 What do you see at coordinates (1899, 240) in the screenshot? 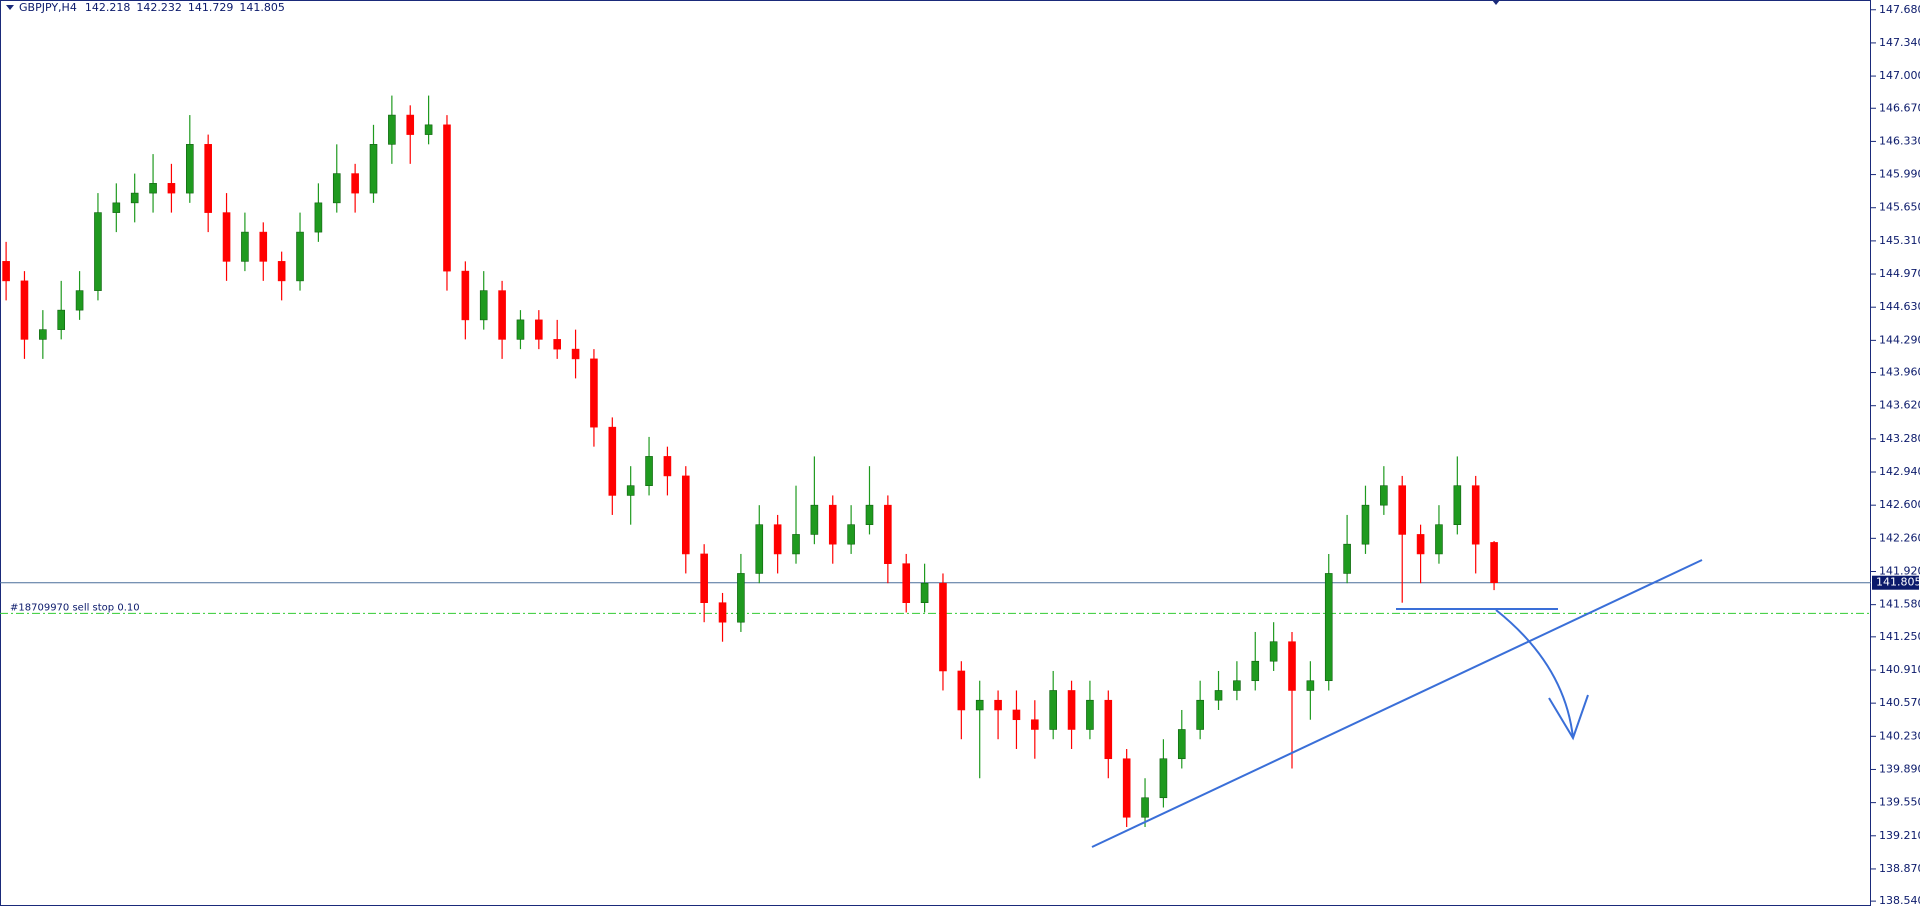
I see `y-tick-label: 145.310` at bounding box center [1899, 240].